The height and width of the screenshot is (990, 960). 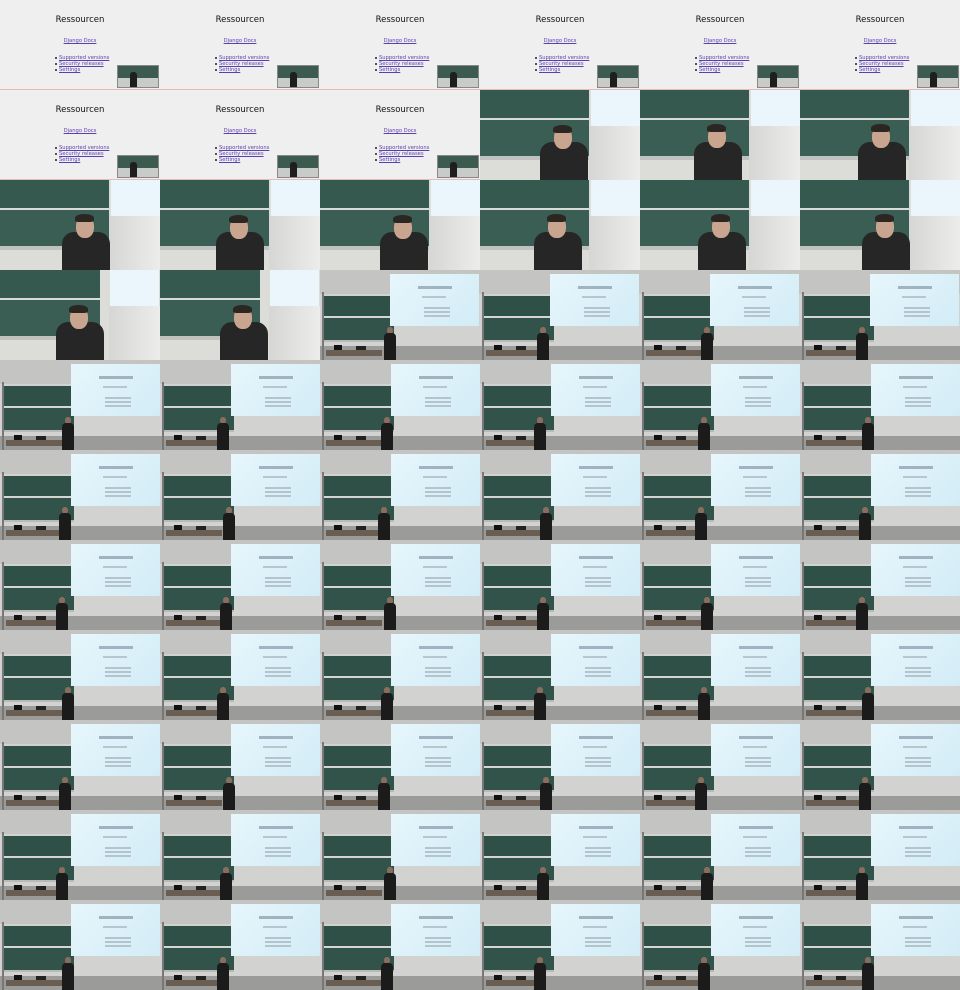 What do you see at coordinates (614, 153) in the screenshot?
I see `wall` at bounding box center [614, 153].